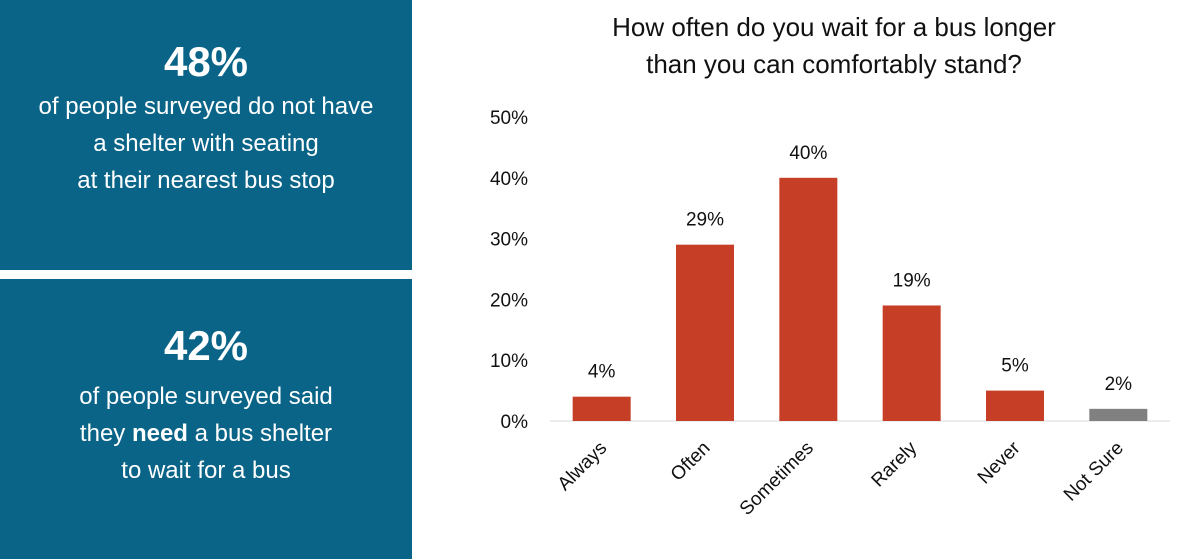 Image resolution: width=1200 pixels, height=559 pixels. Describe the element at coordinates (999, 462) in the screenshot. I see `x-tick-label: Never` at that location.